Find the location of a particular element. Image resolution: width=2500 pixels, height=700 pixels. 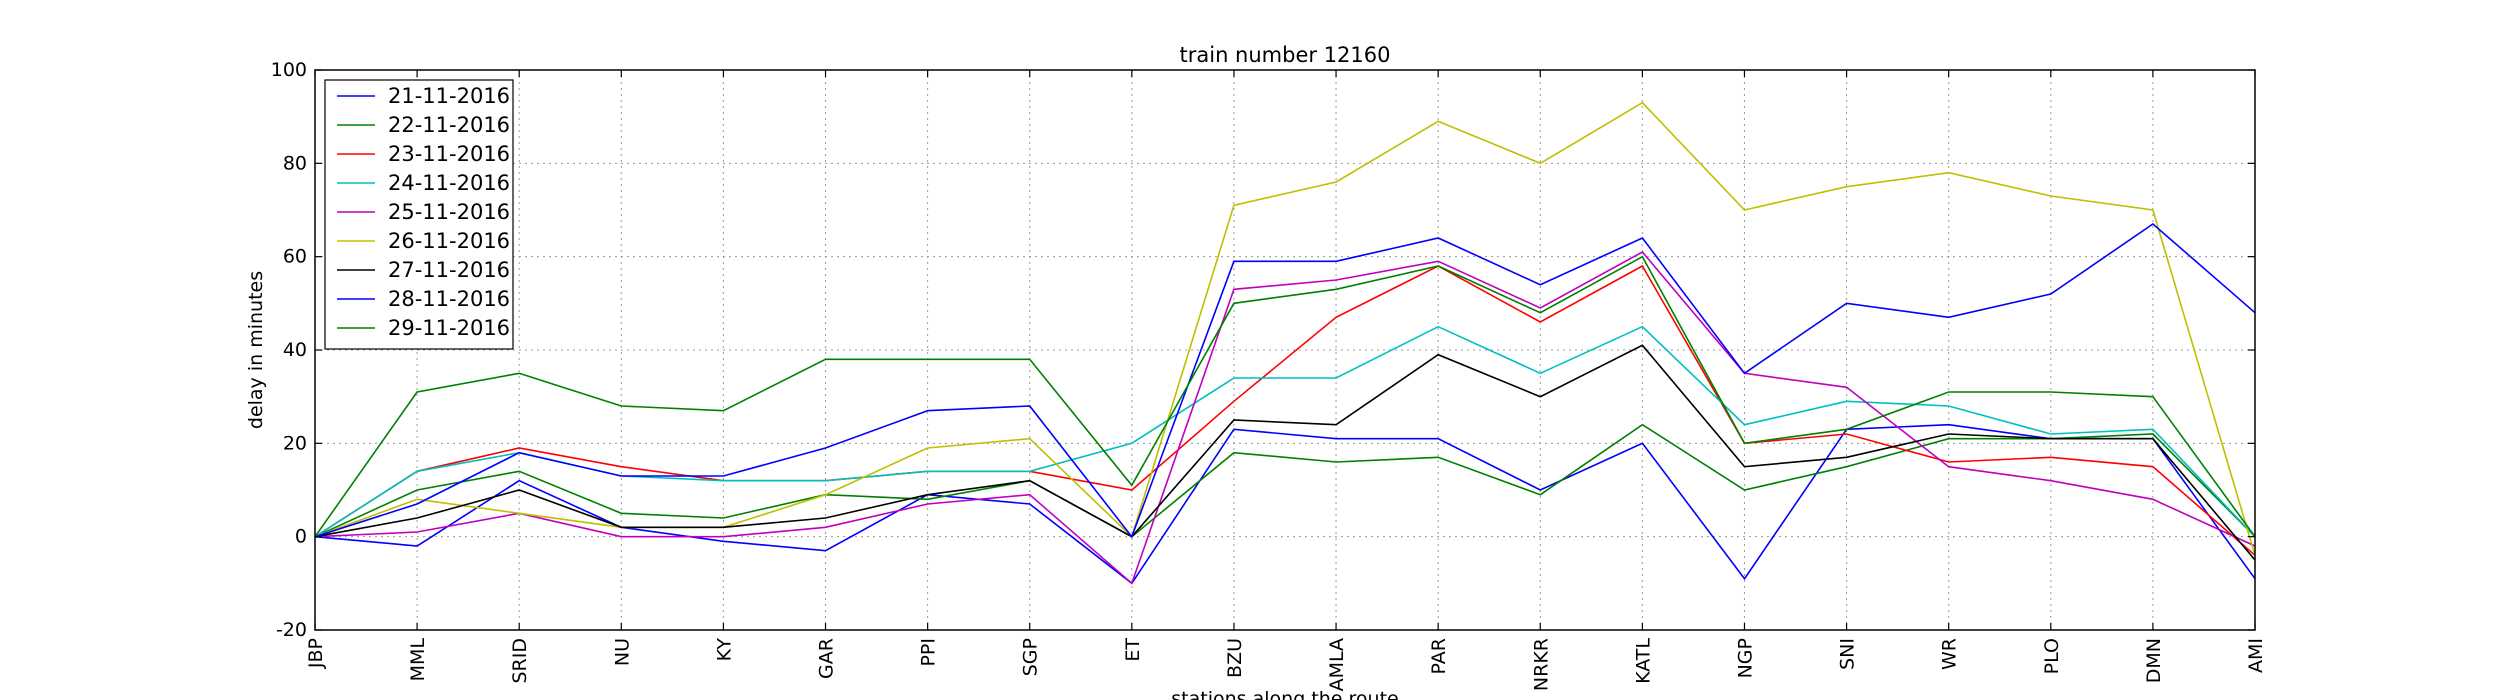

chart-title: train number 12160 is located at coordinates (1285, 55).